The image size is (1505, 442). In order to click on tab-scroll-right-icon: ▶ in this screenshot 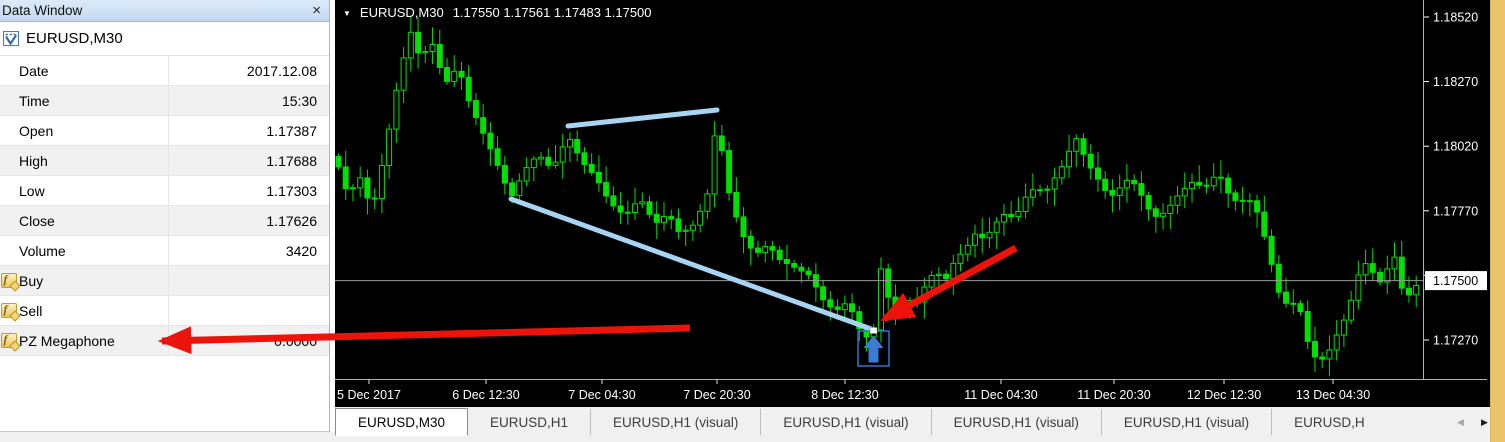, I will do `click(1484, 422)`.